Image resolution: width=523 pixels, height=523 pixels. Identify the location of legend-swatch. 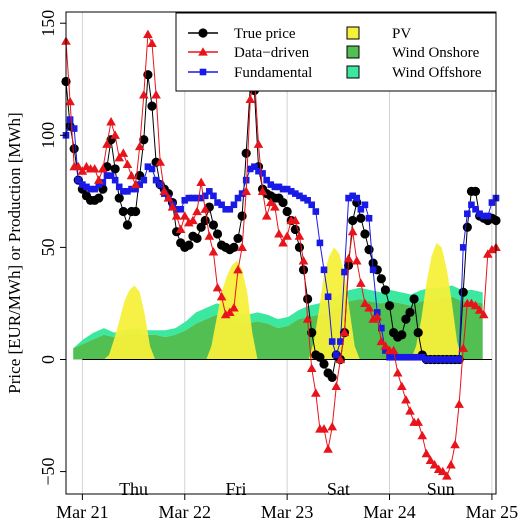
(353, 52).